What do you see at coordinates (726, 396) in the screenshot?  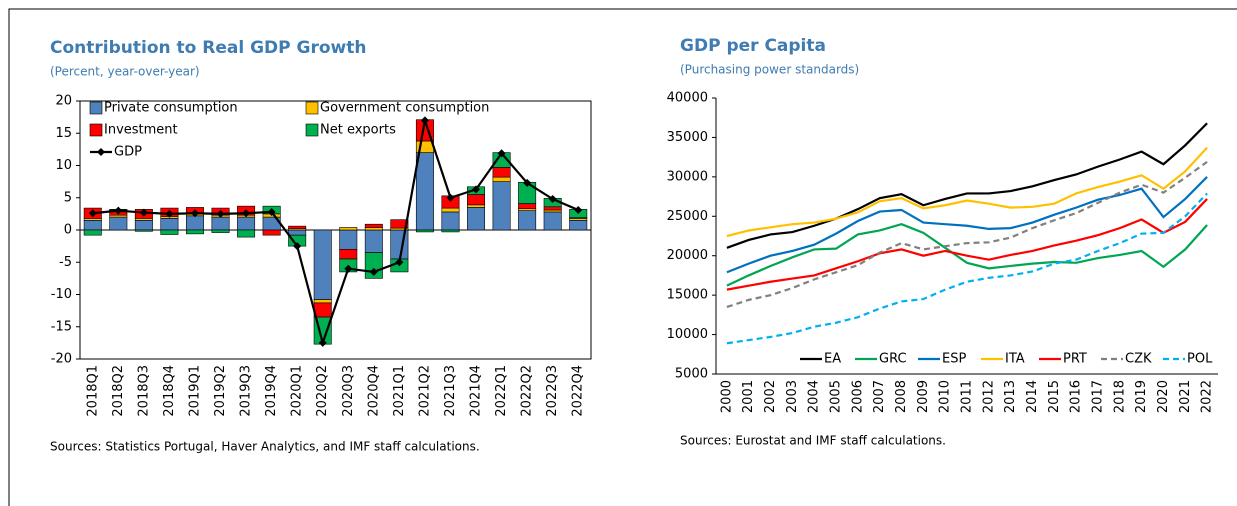 I see `x-tick-label: 2000` at bounding box center [726, 396].